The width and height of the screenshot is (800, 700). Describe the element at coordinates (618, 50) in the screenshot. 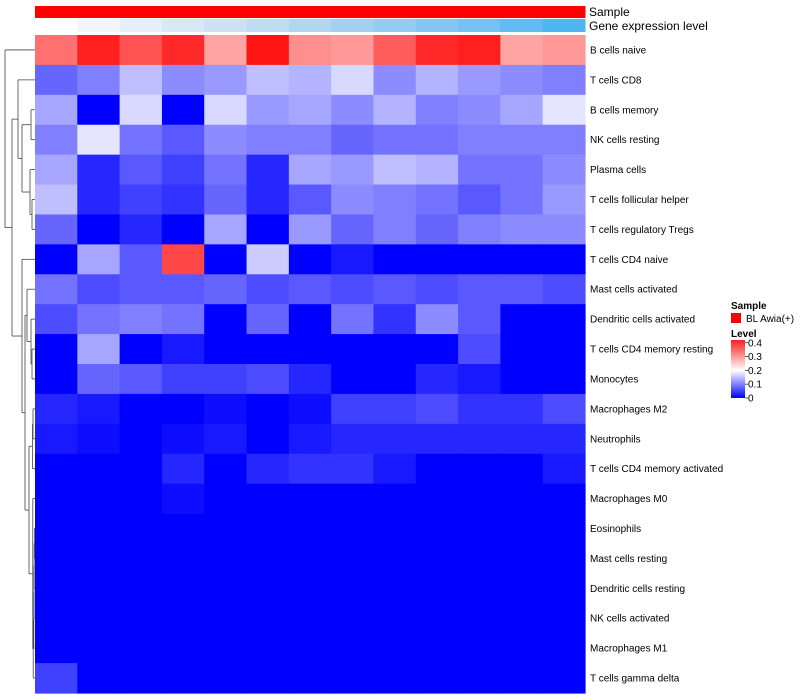

I see `row-label: B cells naive` at that location.